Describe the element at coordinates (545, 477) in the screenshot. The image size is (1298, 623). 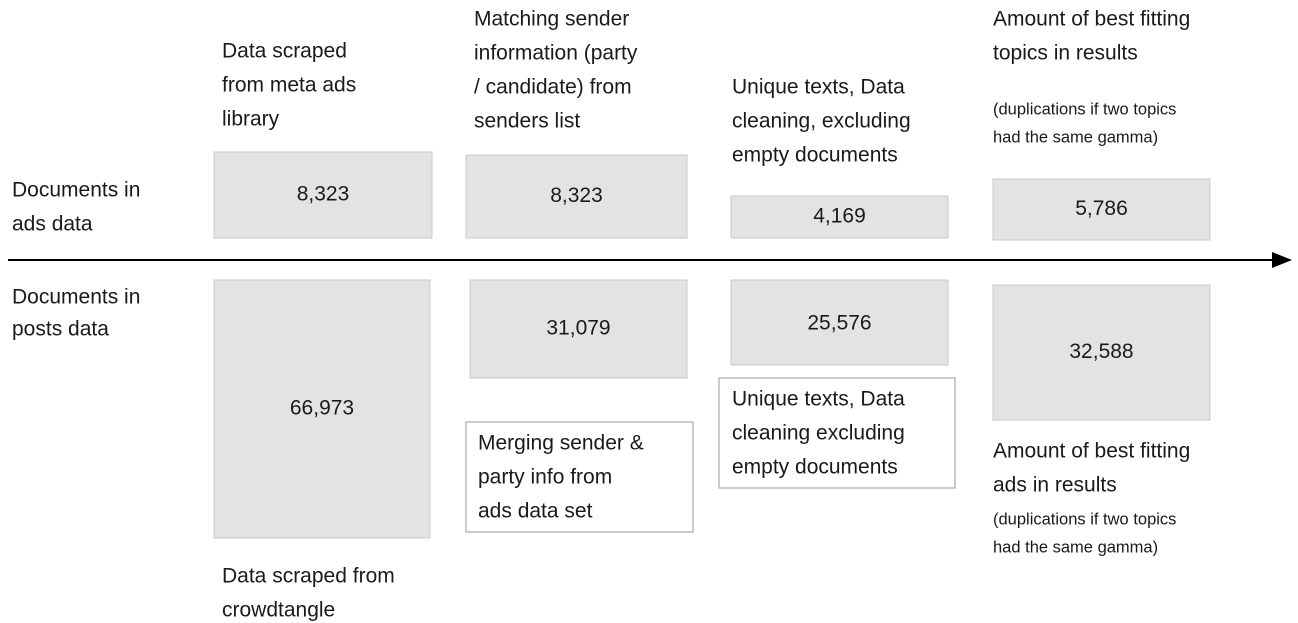
I see `posts-caption: party info from` at that location.